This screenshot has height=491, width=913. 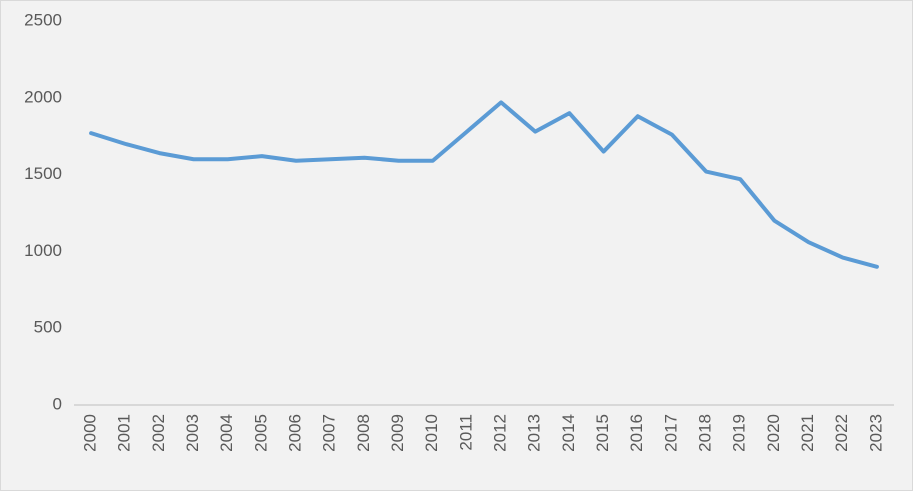 What do you see at coordinates (124, 433) in the screenshot?
I see `x-tick-label: 2001` at bounding box center [124, 433].